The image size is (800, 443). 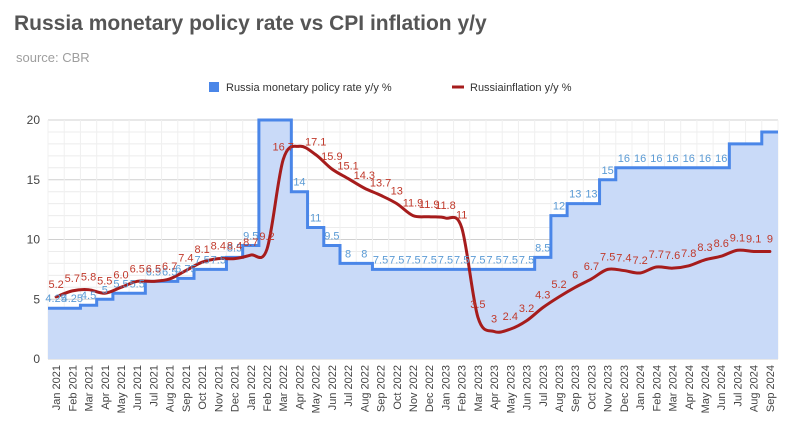 I want to click on x-tick-label: Sep 2022, so click(x=382, y=388).